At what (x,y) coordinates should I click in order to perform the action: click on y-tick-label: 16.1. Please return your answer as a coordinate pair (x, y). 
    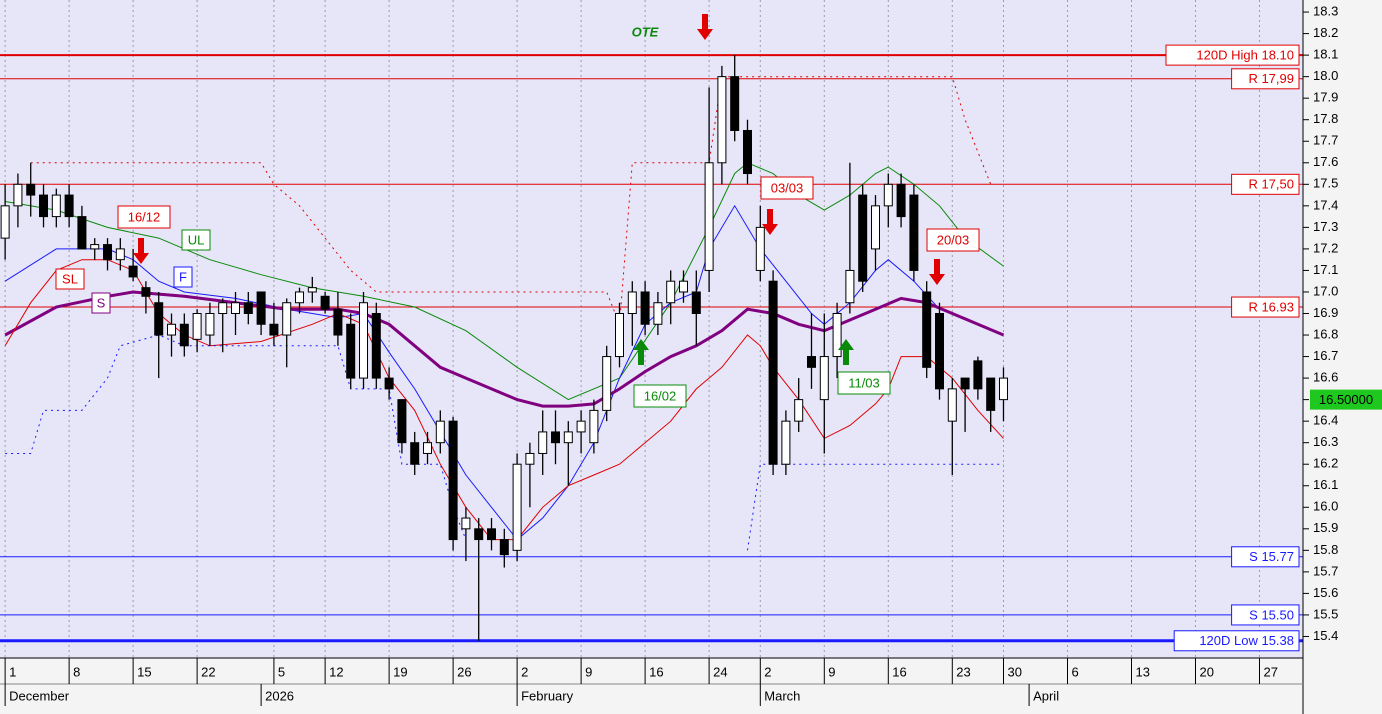
    Looking at the image, I should click on (1325, 484).